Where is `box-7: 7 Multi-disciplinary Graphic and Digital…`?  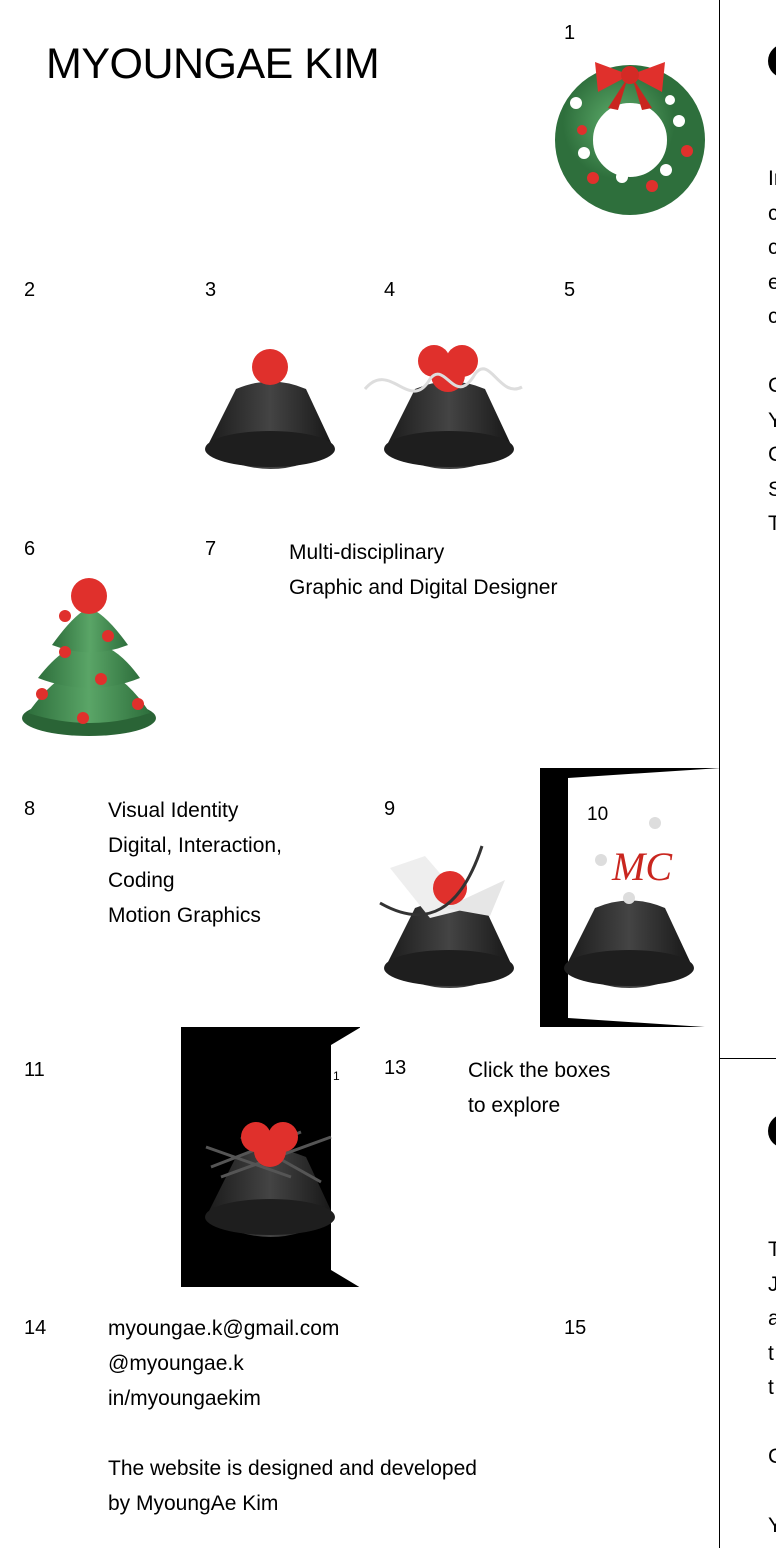 box-7: 7 Multi-disciplinary Graphic and Digital… is located at coordinates (450, 638).